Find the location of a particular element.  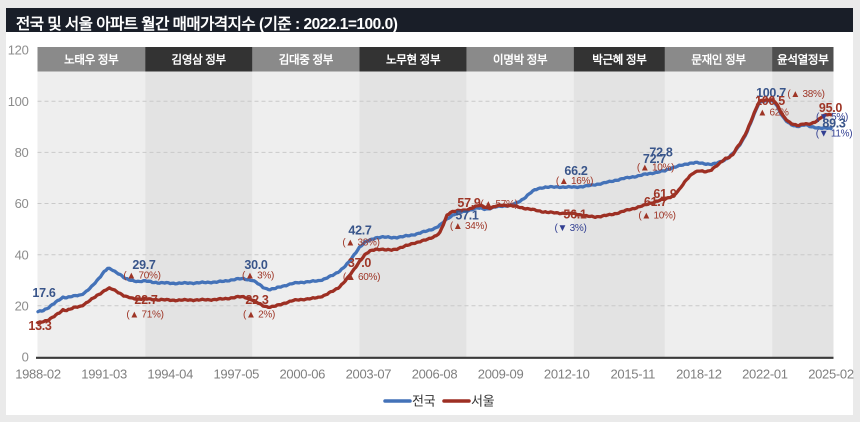

svg-text: 1988-02 is located at coordinates (38, 374).